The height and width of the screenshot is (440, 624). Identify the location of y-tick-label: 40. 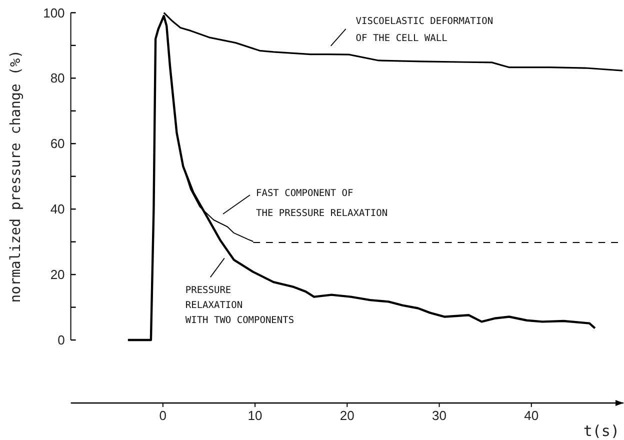
(57, 209).